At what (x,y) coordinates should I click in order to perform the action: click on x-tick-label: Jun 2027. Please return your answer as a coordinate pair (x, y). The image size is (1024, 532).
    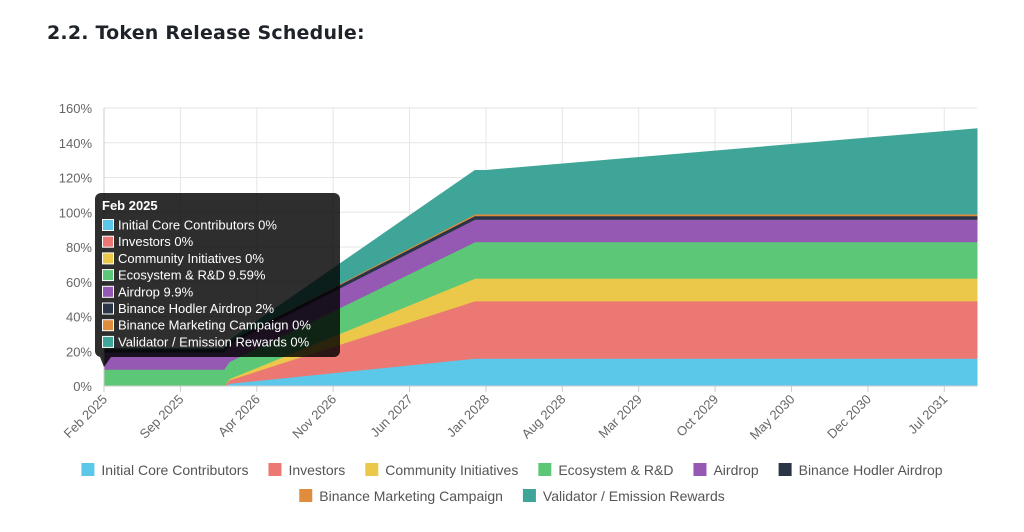
    Looking at the image, I should click on (391, 416).